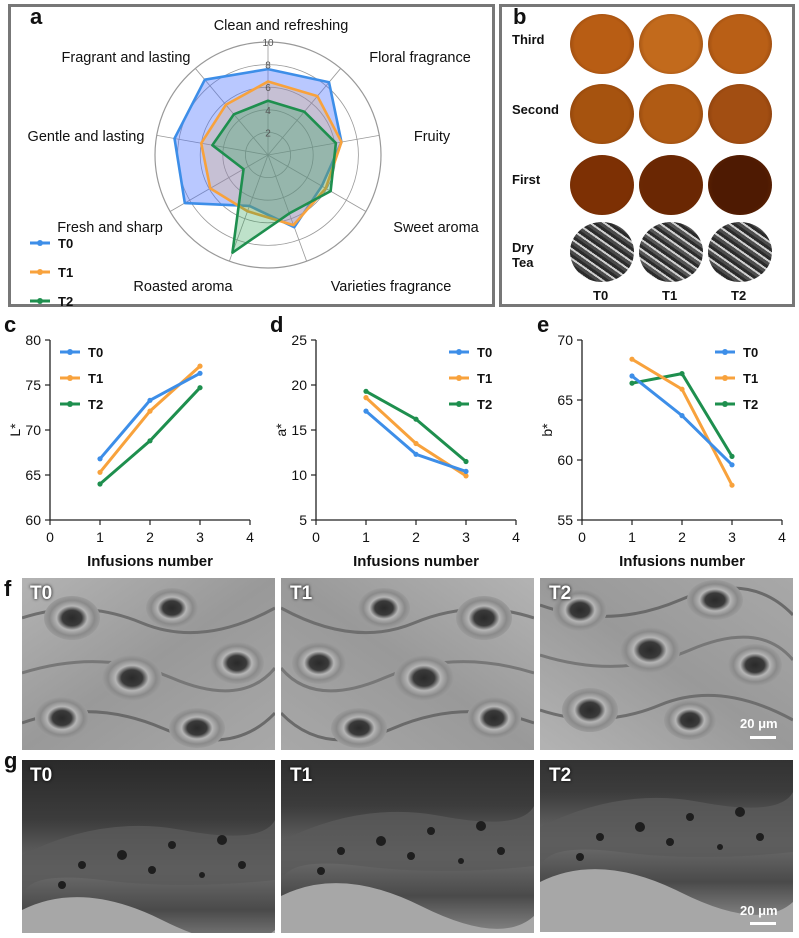  What do you see at coordinates (41, 593) in the screenshot?
I see `sem-surface-label-t0: T0` at bounding box center [41, 593].